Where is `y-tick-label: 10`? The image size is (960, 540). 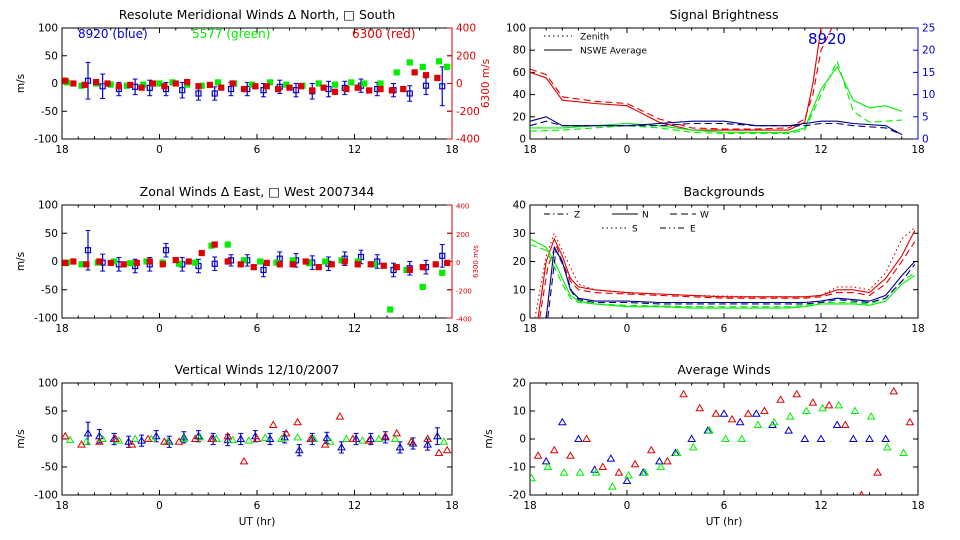
y-tick-label: 10 is located at coordinates (519, 412).